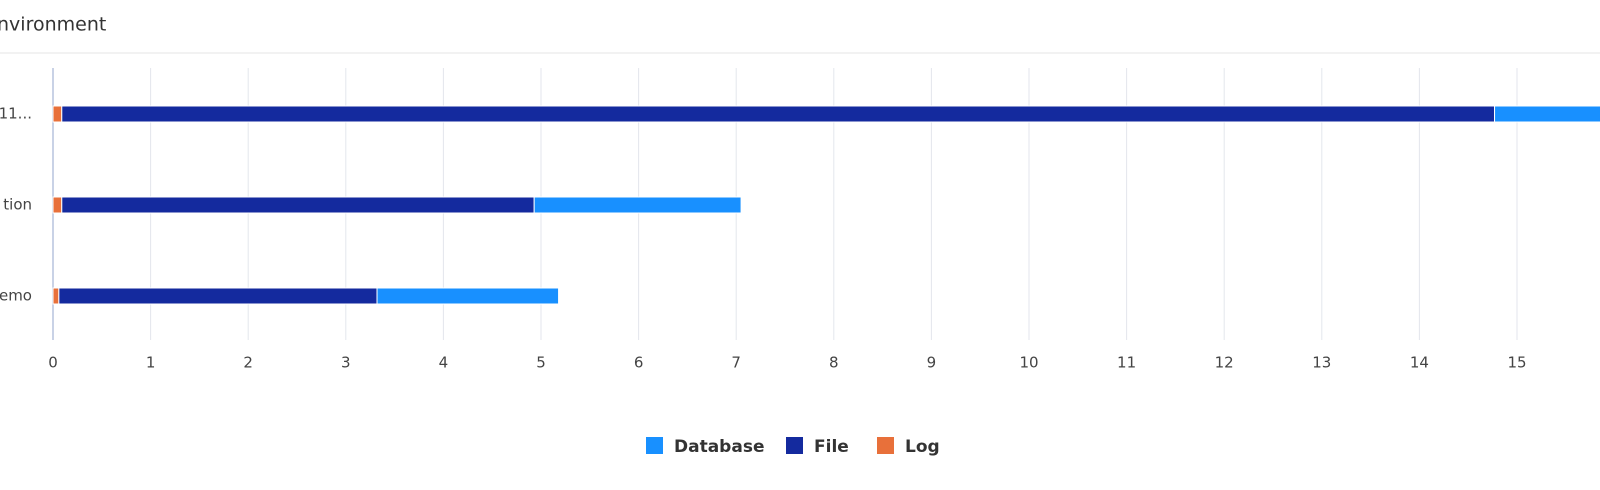  What do you see at coordinates (17, 205) in the screenshot?
I see `y-tick-label: tion` at bounding box center [17, 205].